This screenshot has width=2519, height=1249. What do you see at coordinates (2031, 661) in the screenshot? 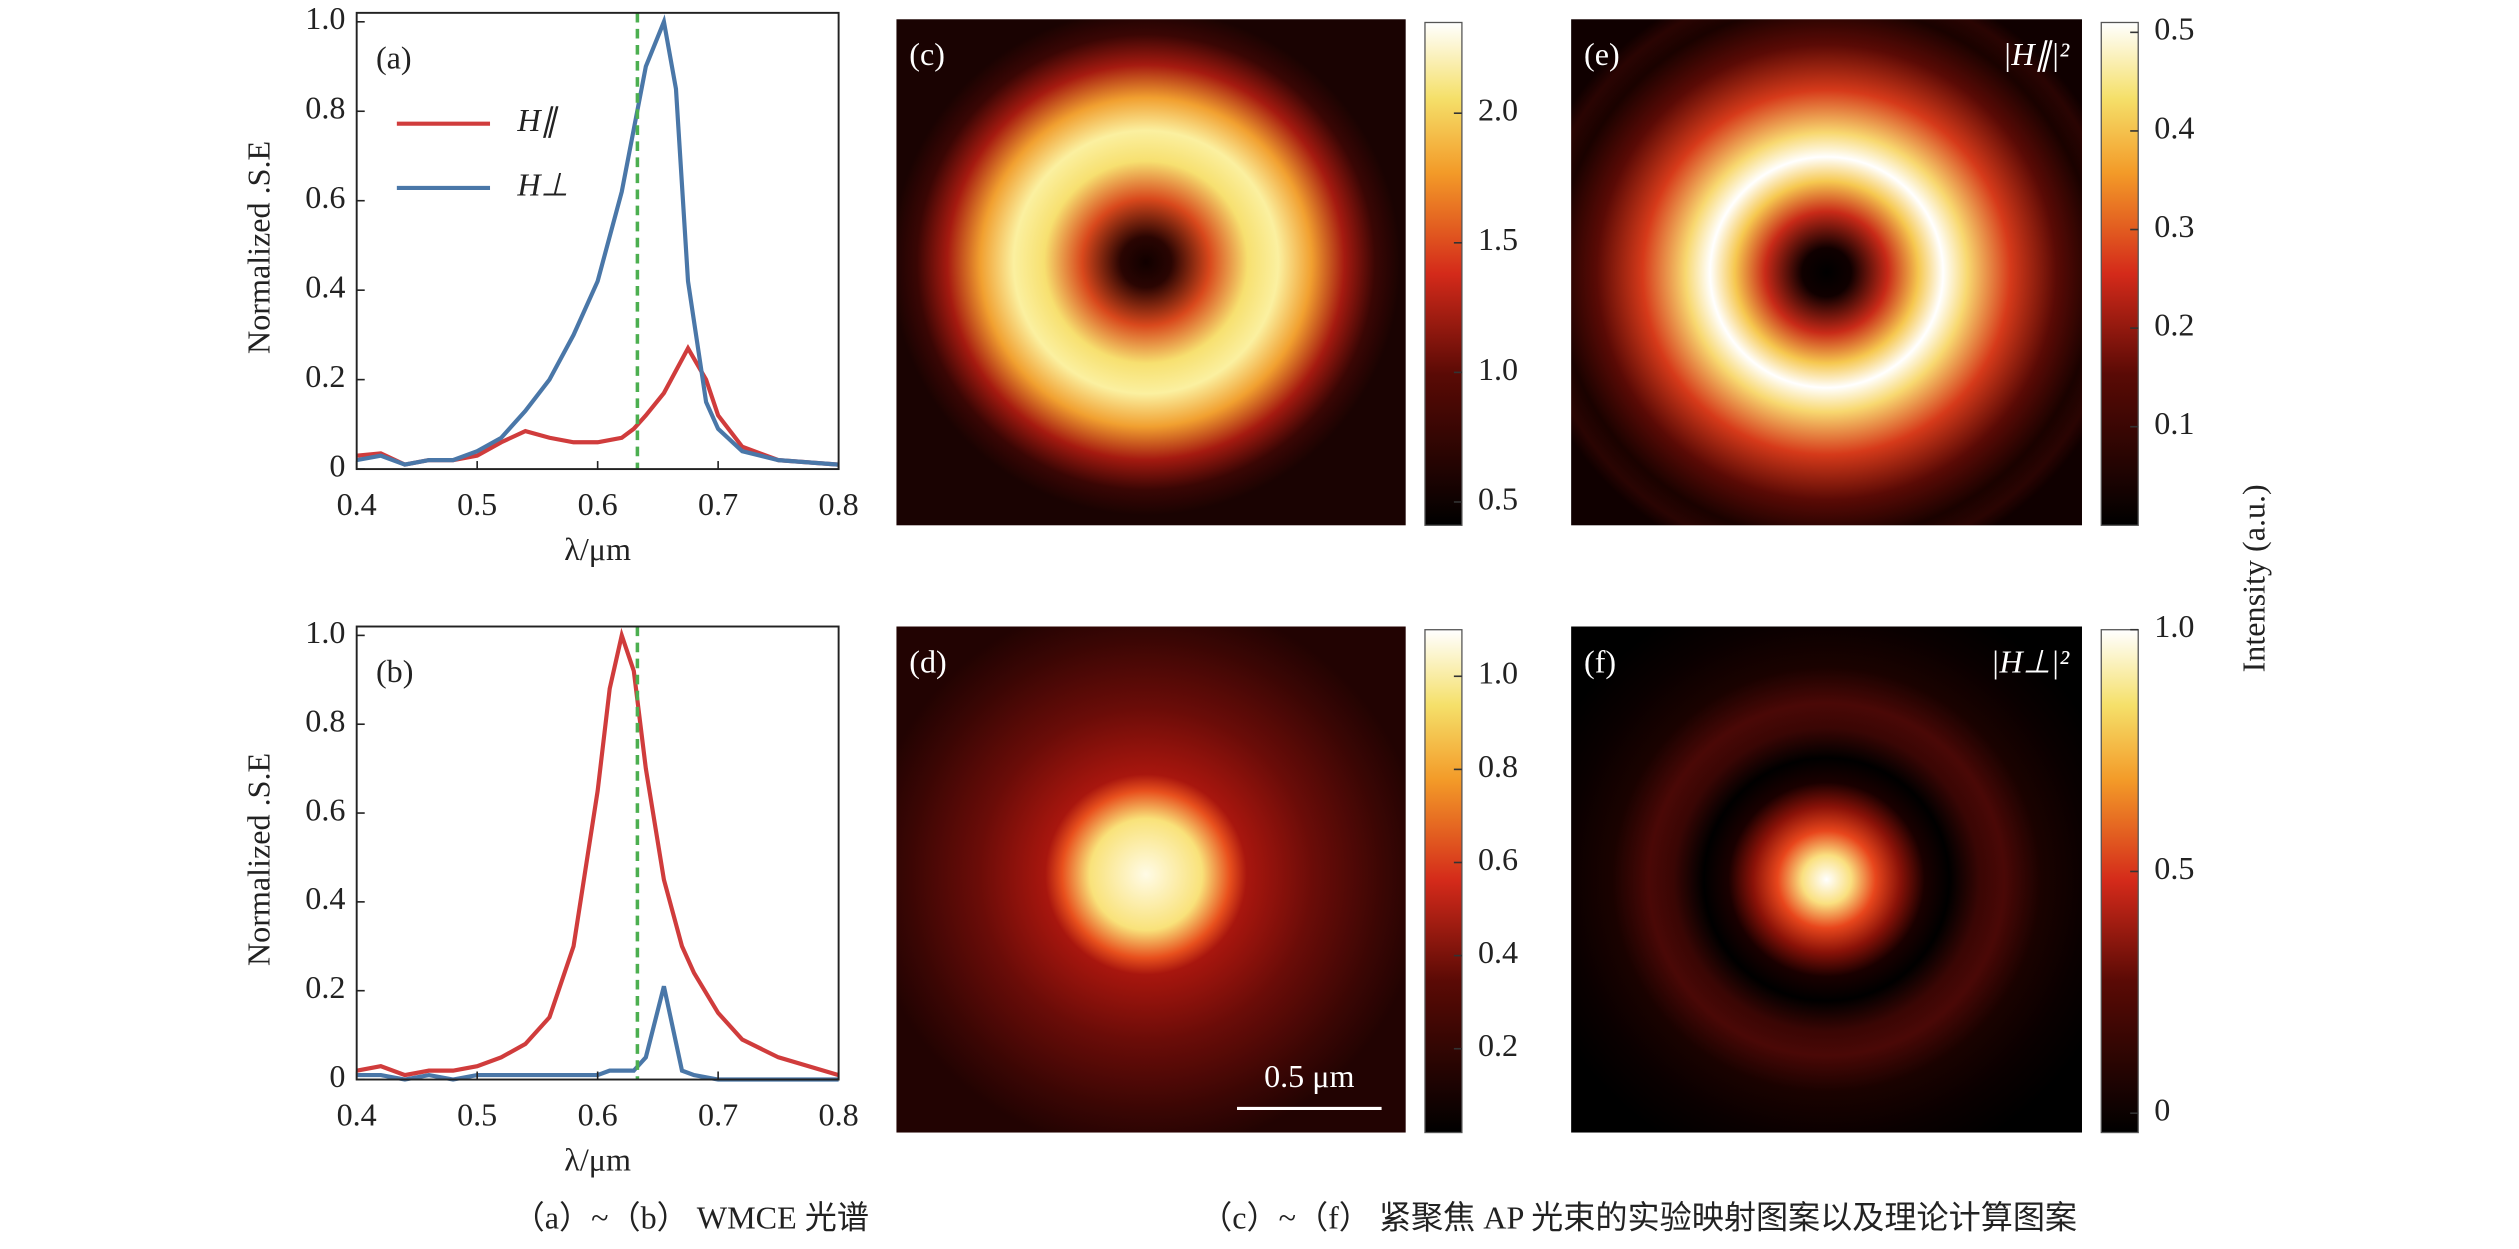
I see `annotation: |H⊥|²` at bounding box center [2031, 661].